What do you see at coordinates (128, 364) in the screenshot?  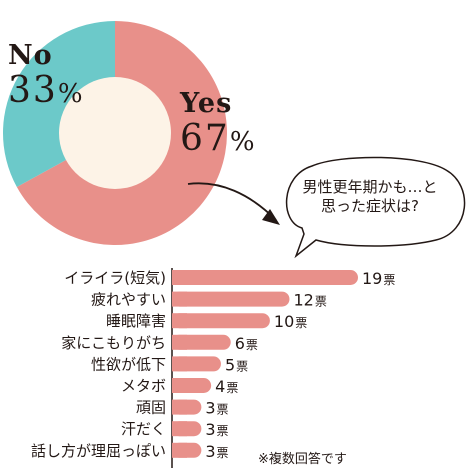 I see `bar-category-label: 性欲が低下` at bounding box center [128, 364].